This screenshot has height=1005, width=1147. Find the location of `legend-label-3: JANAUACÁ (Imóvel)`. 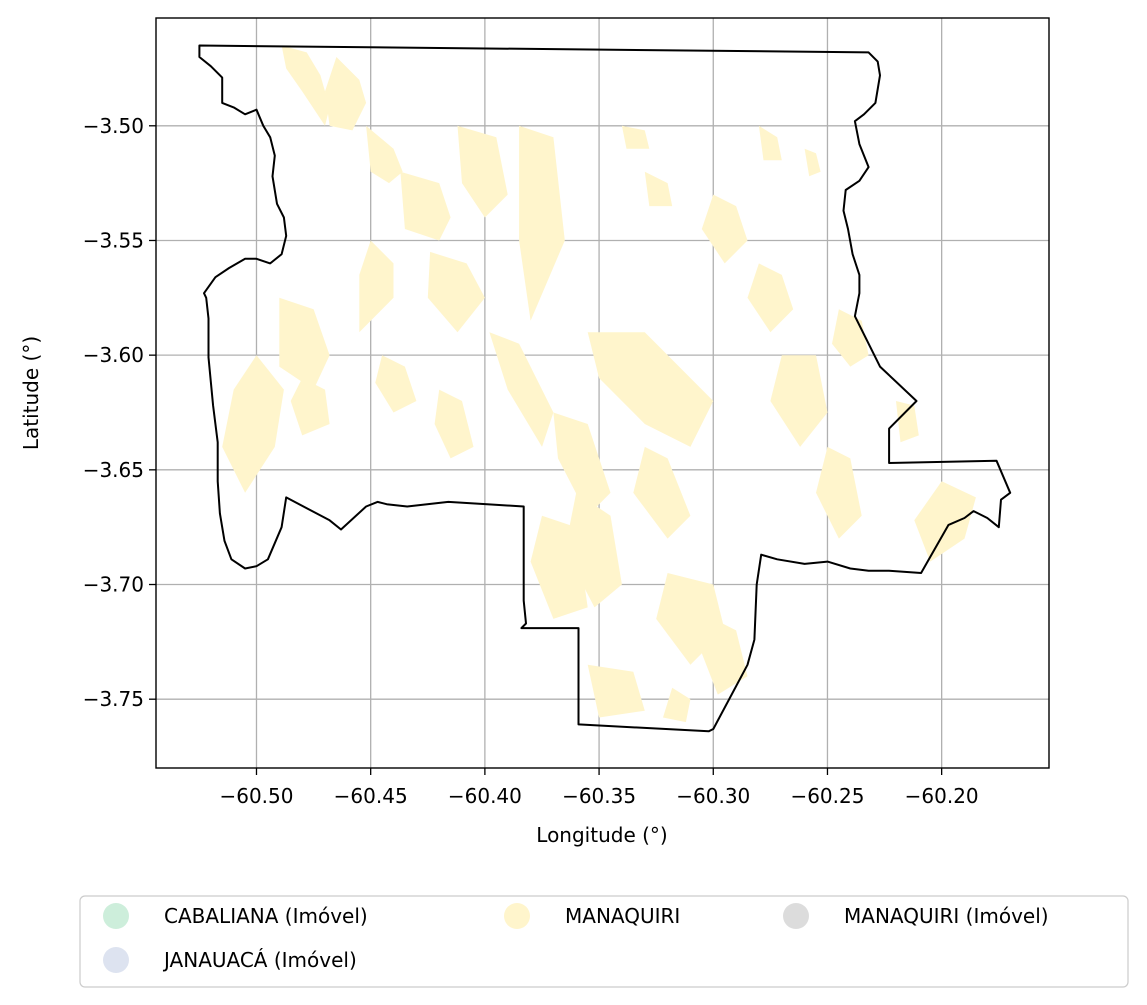

legend-label-3: JANAUACÁ (Imóvel) is located at coordinates (259, 960).